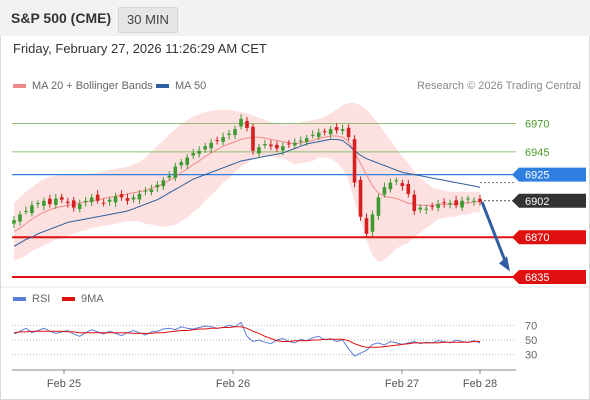 Image resolution: width=590 pixels, height=400 pixels. Describe the element at coordinates (19, 299) in the screenshot. I see `rsi-swatch` at that location.